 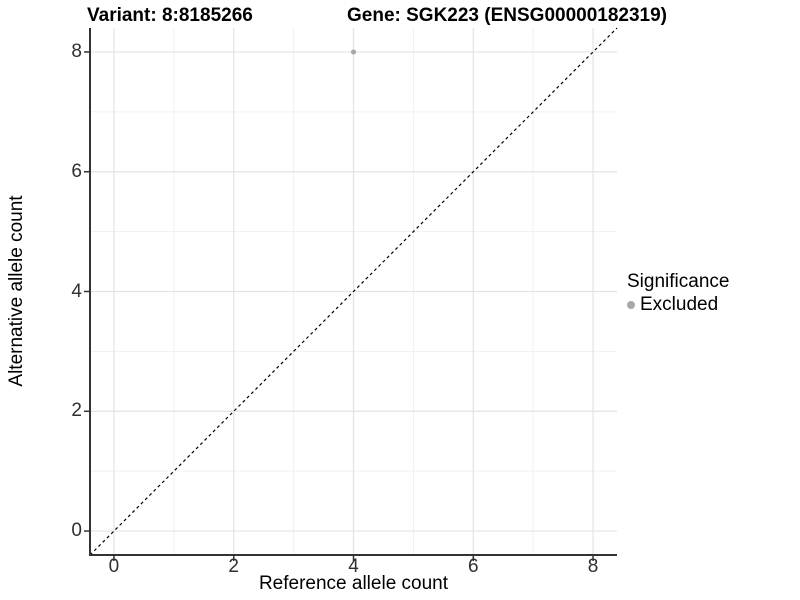 I want to click on x-tick-label: 8, so click(x=593, y=566).